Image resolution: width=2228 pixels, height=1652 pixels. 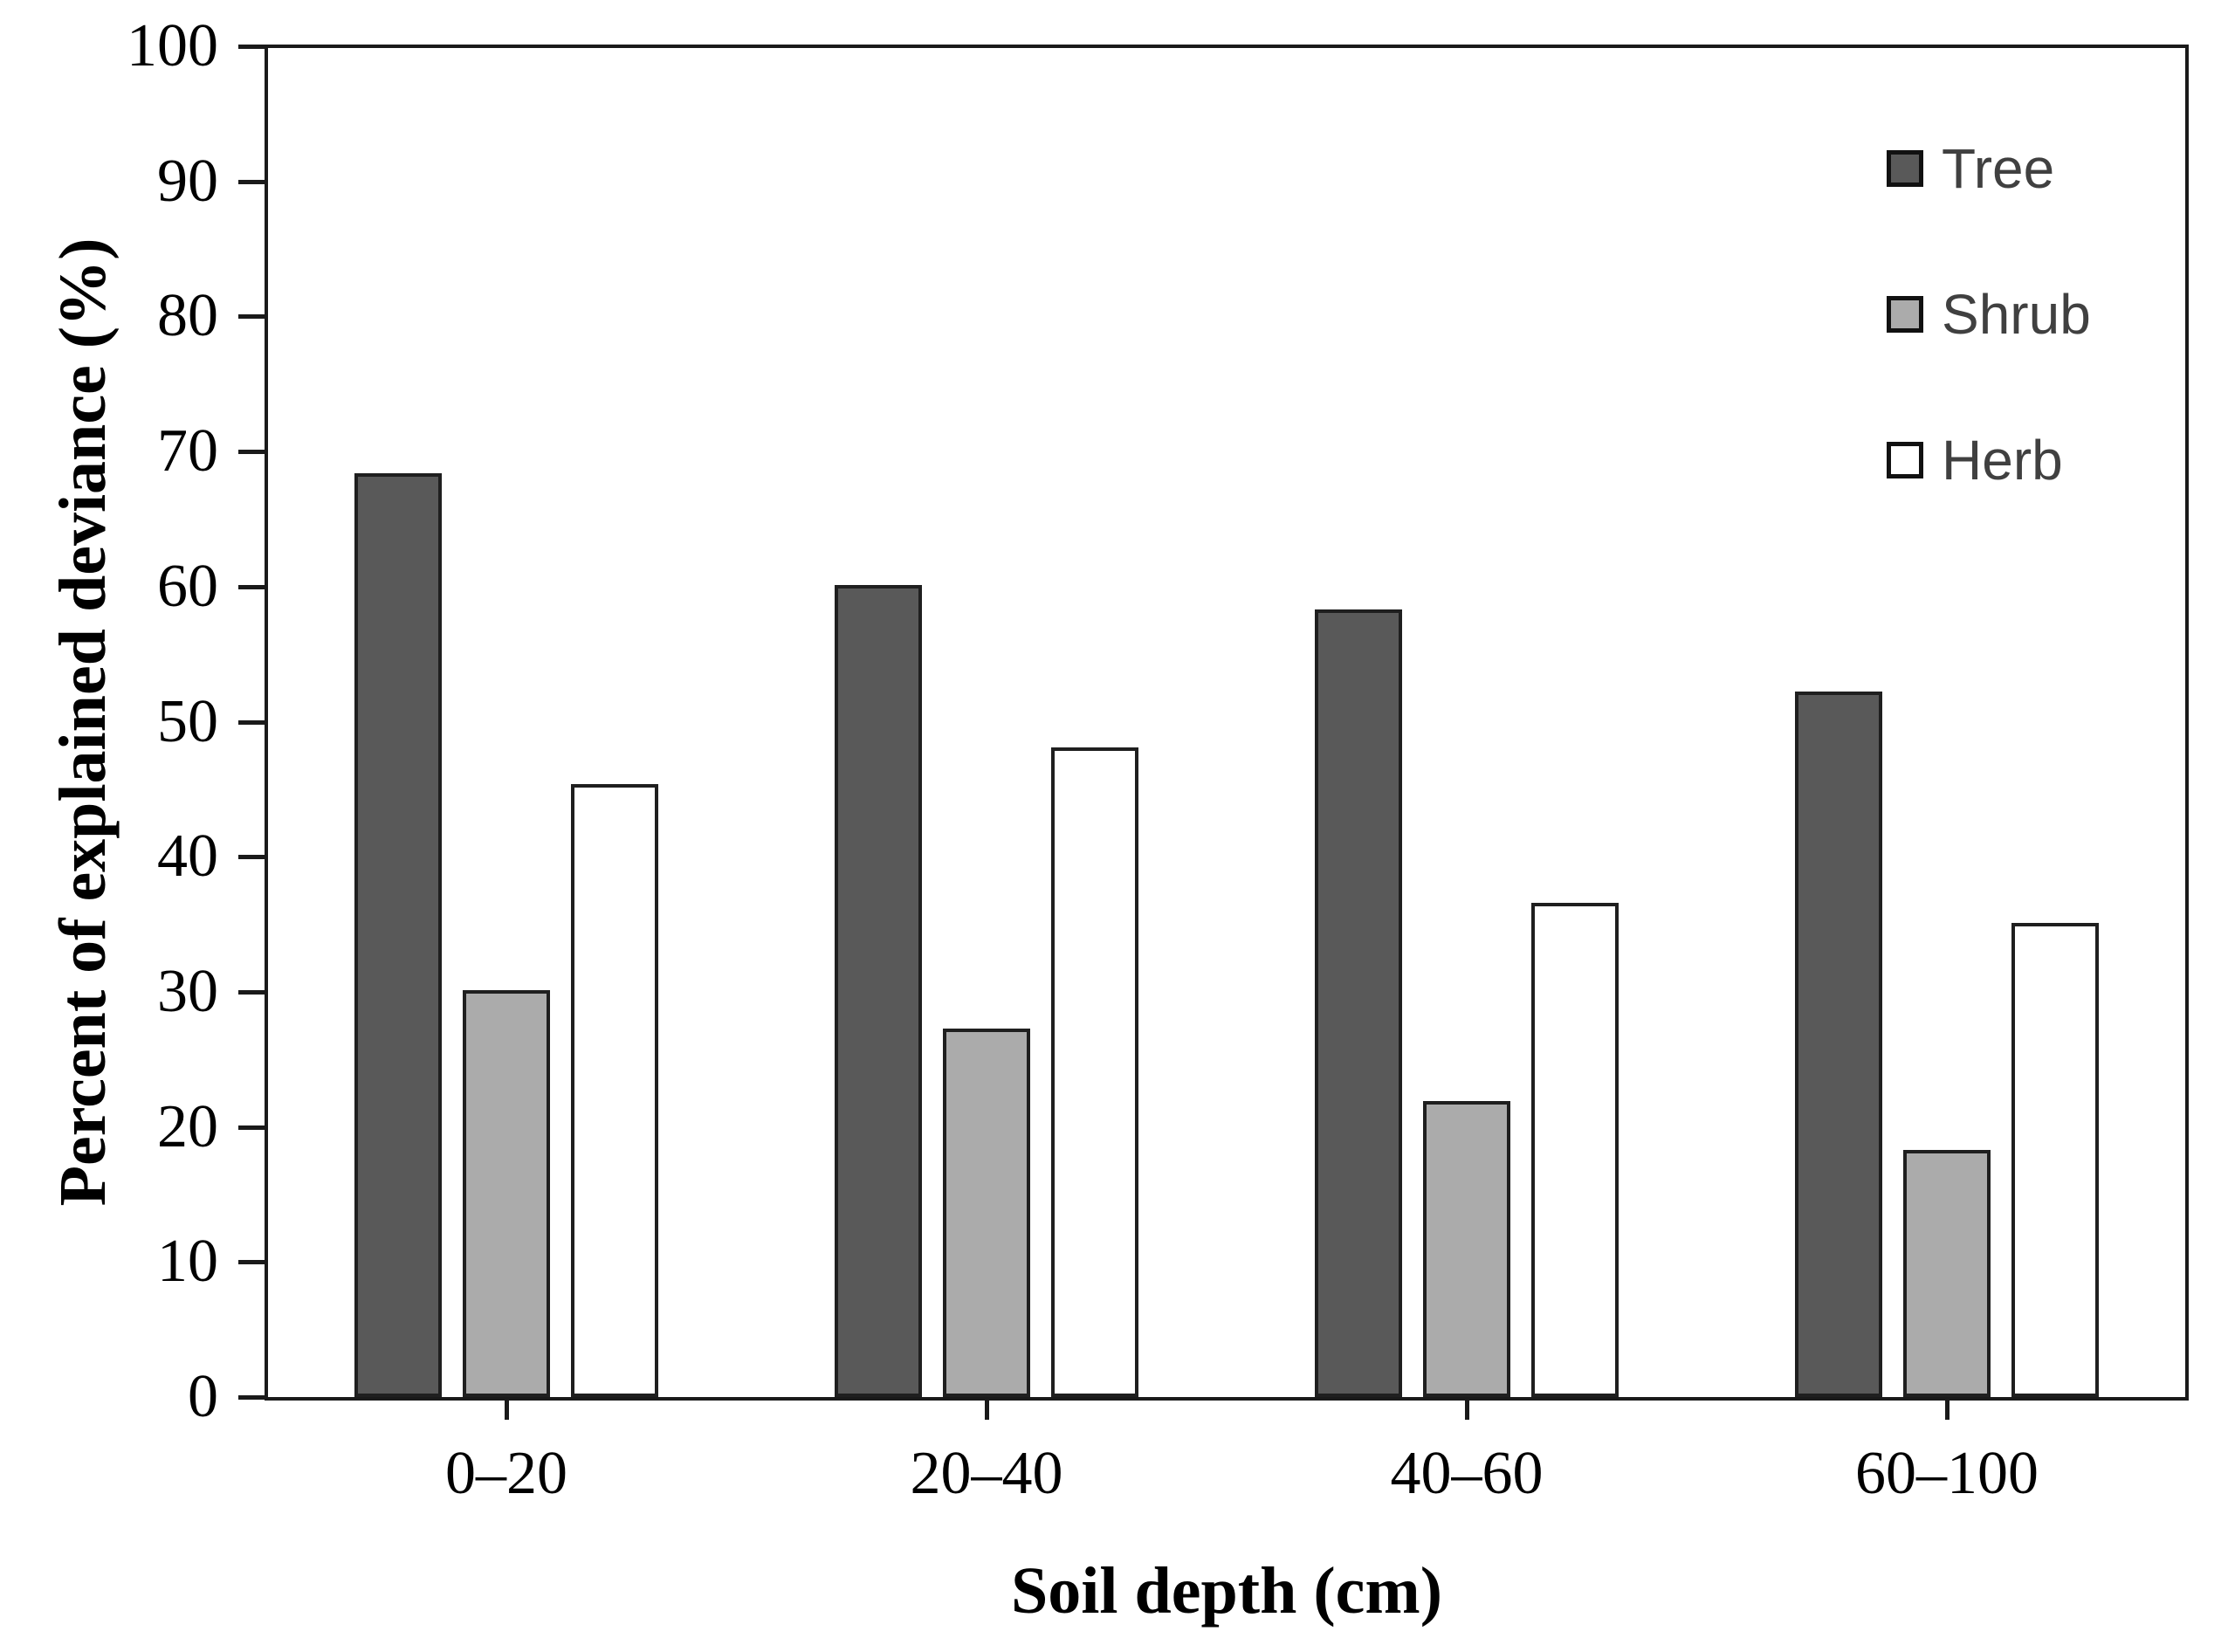 I want to click on legend-swatch-tree, so click(x=1905, y=168).